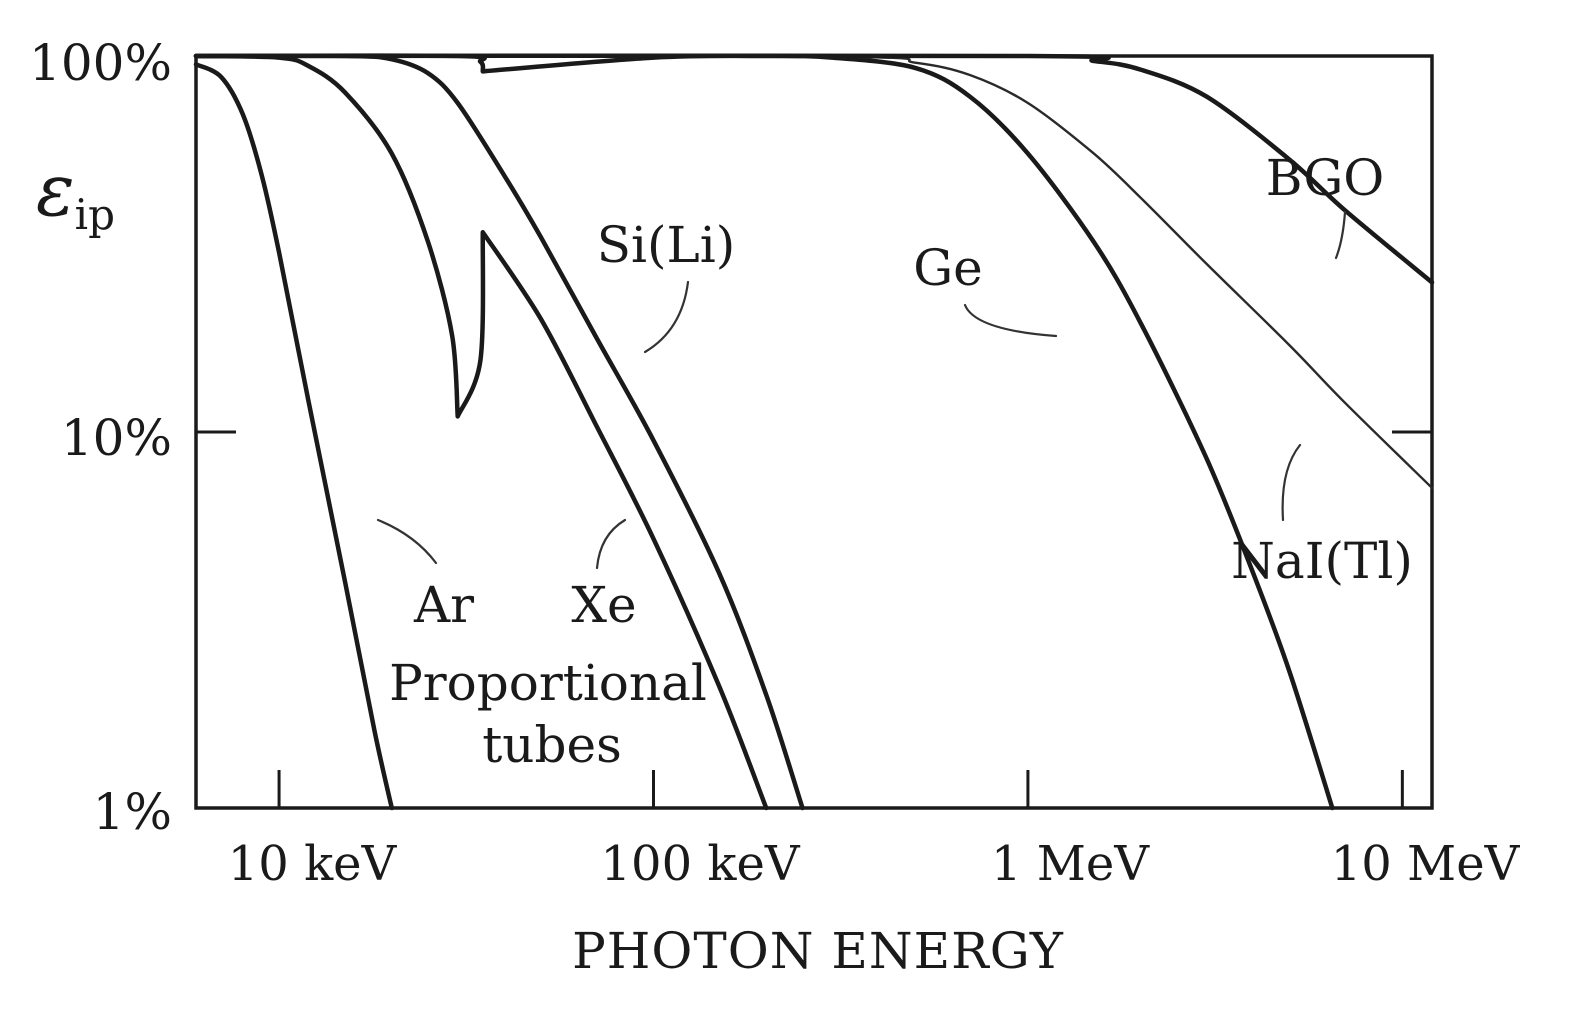 The height and width of the screenshot is (1028, 1586). Describe the element at coordinates (407, 541) in the screenshot. I see `leader-ar` at that location.